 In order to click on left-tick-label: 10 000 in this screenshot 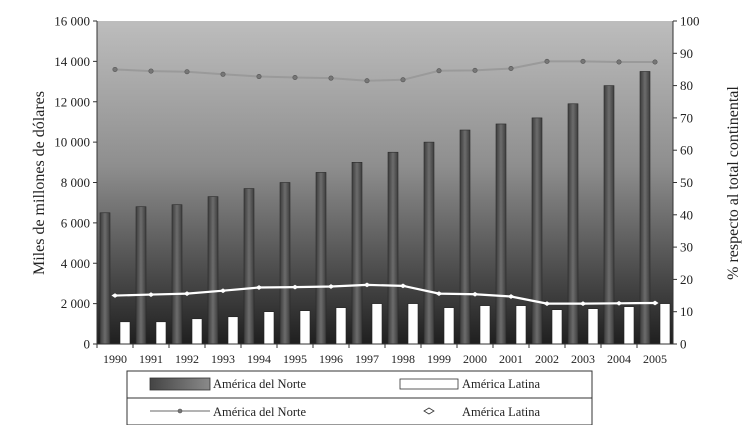, I will do `click(72, 142)`.